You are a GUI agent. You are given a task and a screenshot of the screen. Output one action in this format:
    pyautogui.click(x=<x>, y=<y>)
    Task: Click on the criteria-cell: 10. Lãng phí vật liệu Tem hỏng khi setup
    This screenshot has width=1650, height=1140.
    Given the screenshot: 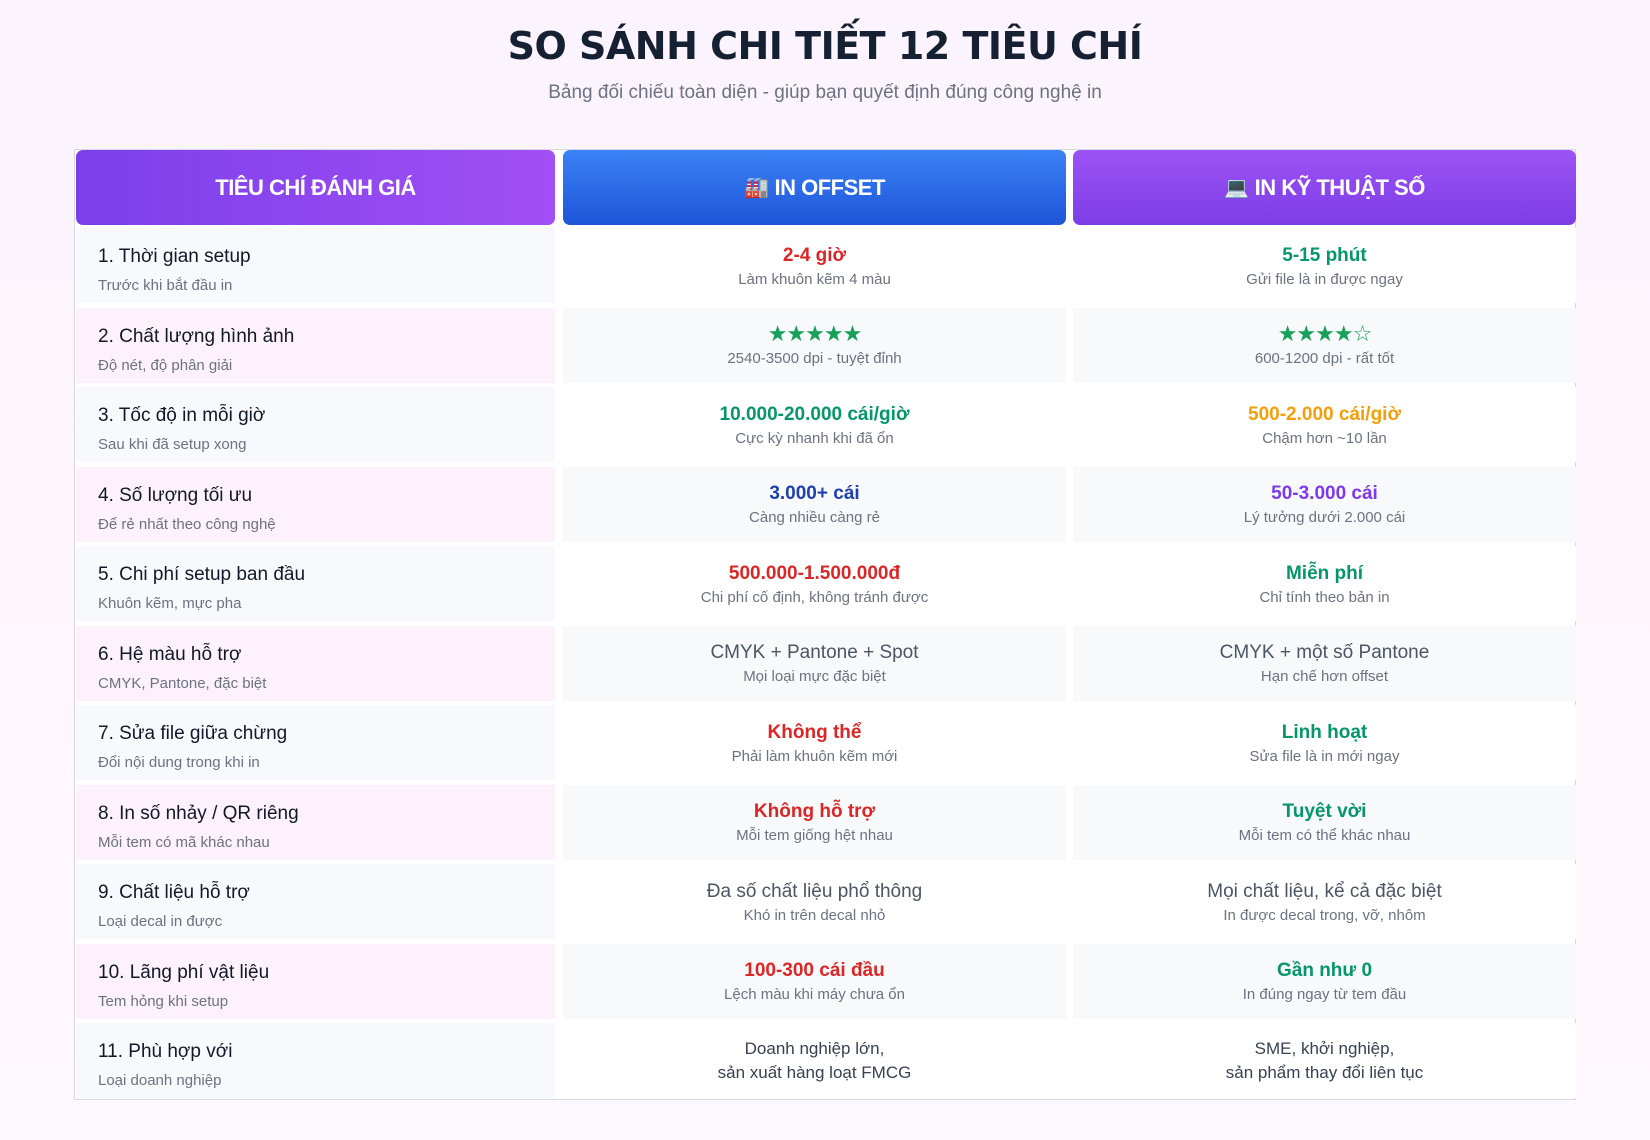 What is the action you would take?
    pyautogui.click(x=315, y=981)
    